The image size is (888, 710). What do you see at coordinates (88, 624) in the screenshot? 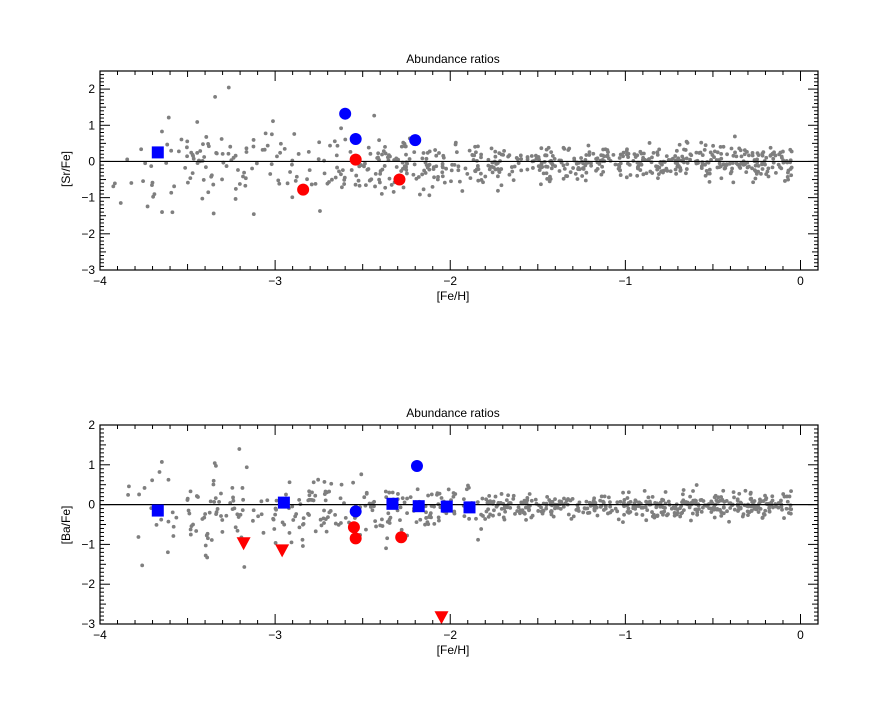
I see `y-tick-label: −3` at bounding box center [88, 624].